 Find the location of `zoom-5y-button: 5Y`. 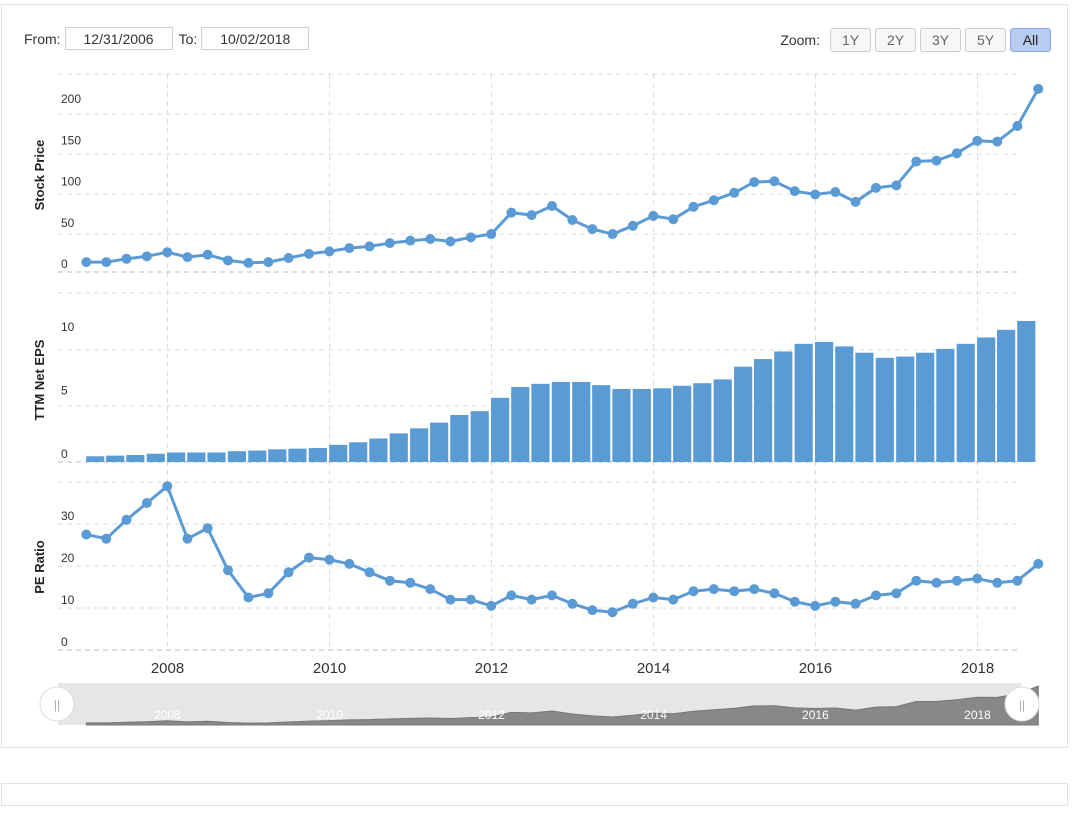

zoom-5y-button: 5Y is located at coordinates (985, 40).